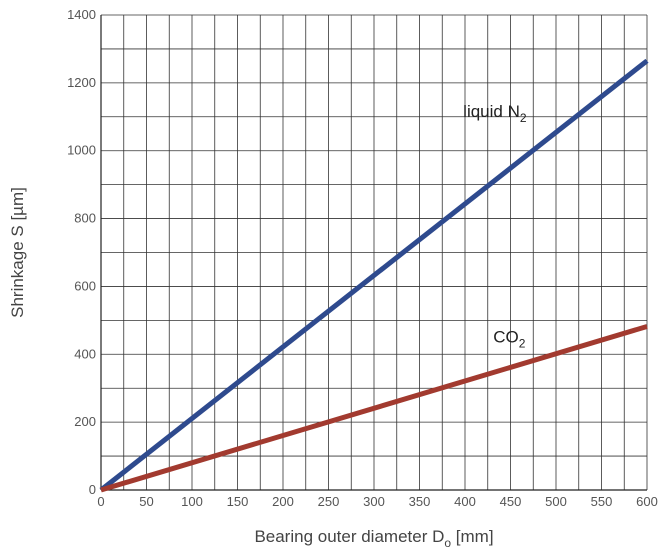 This screenshot has height=550, width=662. What do you see at coordinates (81, 82) in the screenshot?
I see `y-tick-label-1200: 1200` at bounding box center [81, 82].